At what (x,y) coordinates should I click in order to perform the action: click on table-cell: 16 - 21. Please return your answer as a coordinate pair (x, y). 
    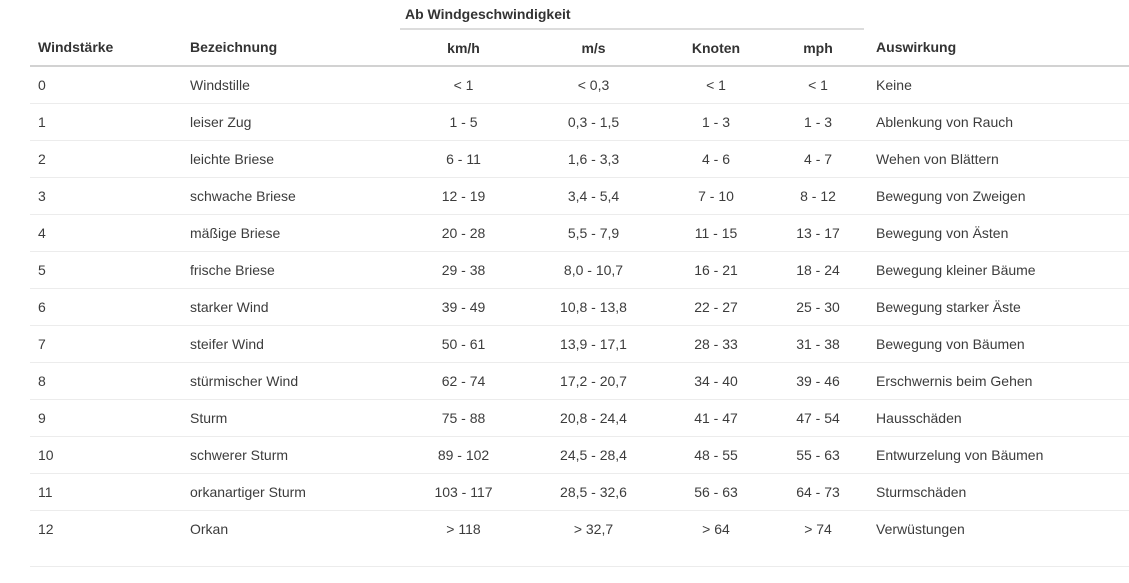
    Looking at the image, I should click on (716, 270).